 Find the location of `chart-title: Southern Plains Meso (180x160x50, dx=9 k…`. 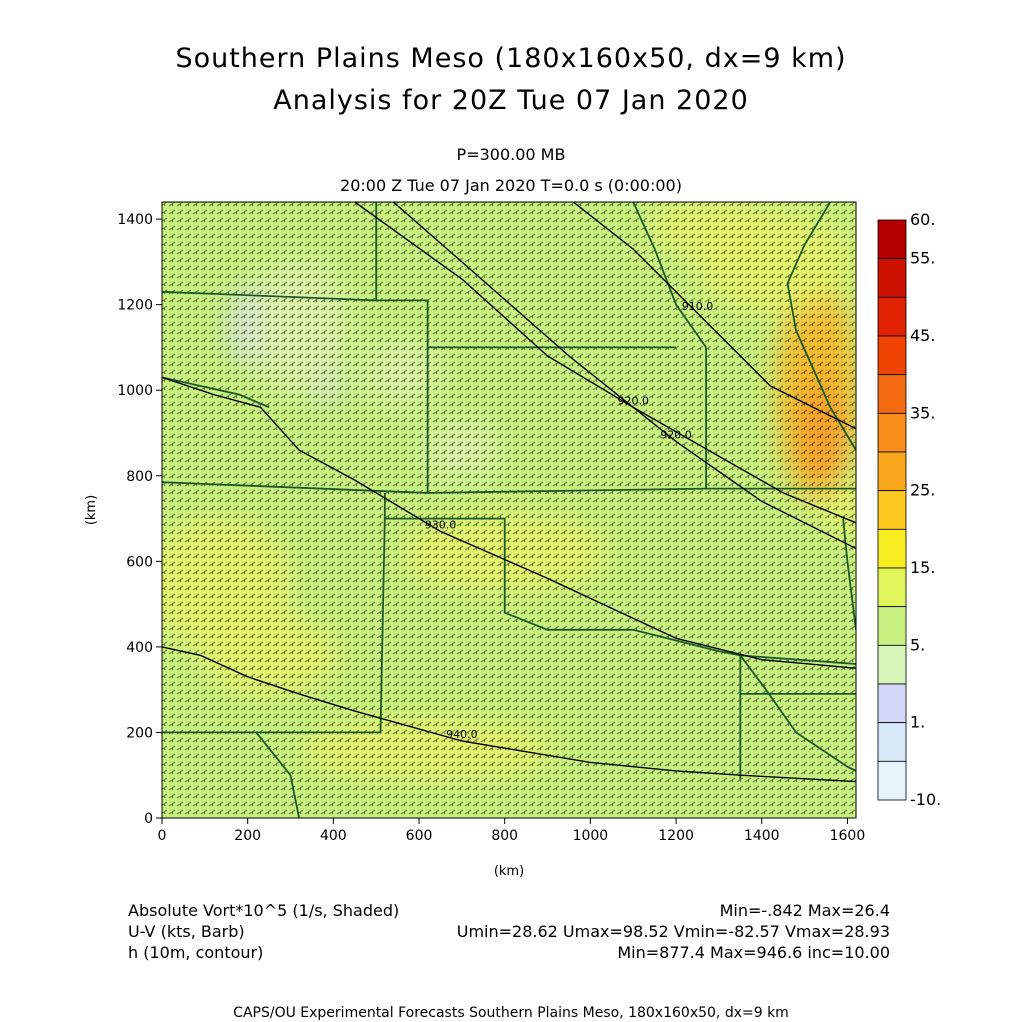

chart-title: Southern Plains Meso (180x160x50, dx=9 k… is located at coordinates (511, 58).